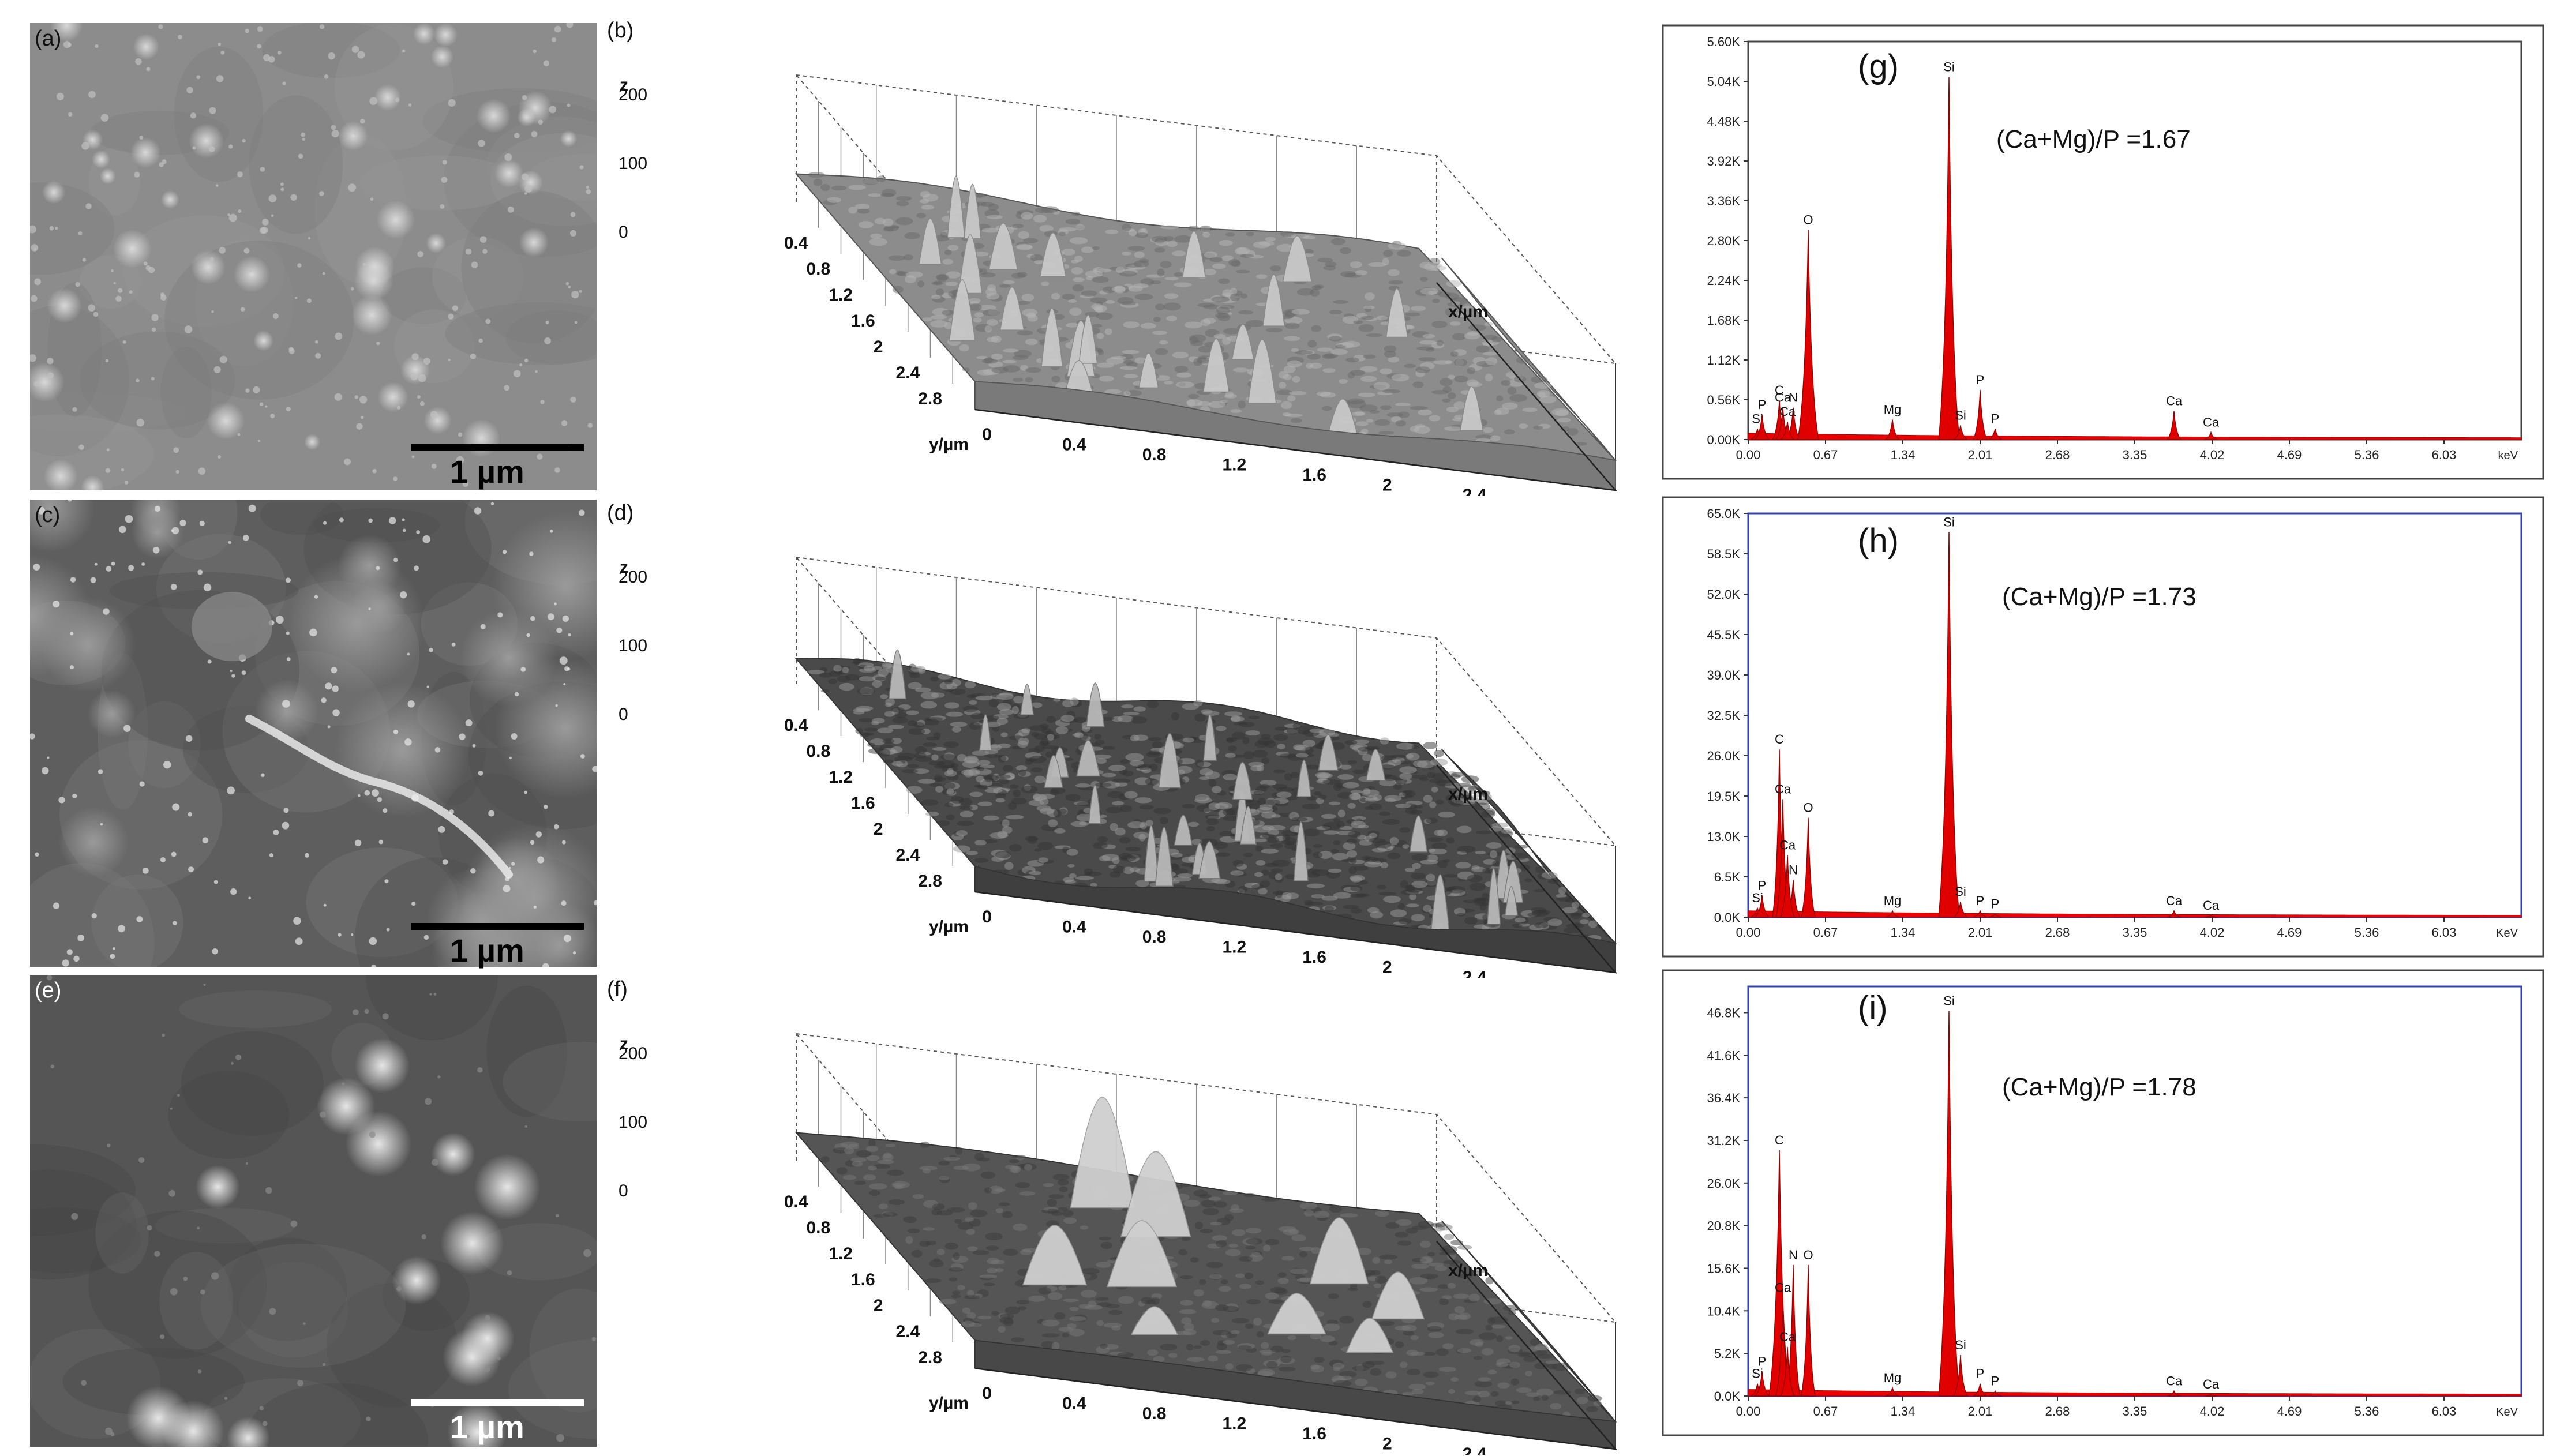 This screenshot has height=1456, width=2560. What do you see at coordinates (1724, 1268) in the screenshot?
I see `eds-y-tick: 15.6K` at bounding box center [1724, 1268].